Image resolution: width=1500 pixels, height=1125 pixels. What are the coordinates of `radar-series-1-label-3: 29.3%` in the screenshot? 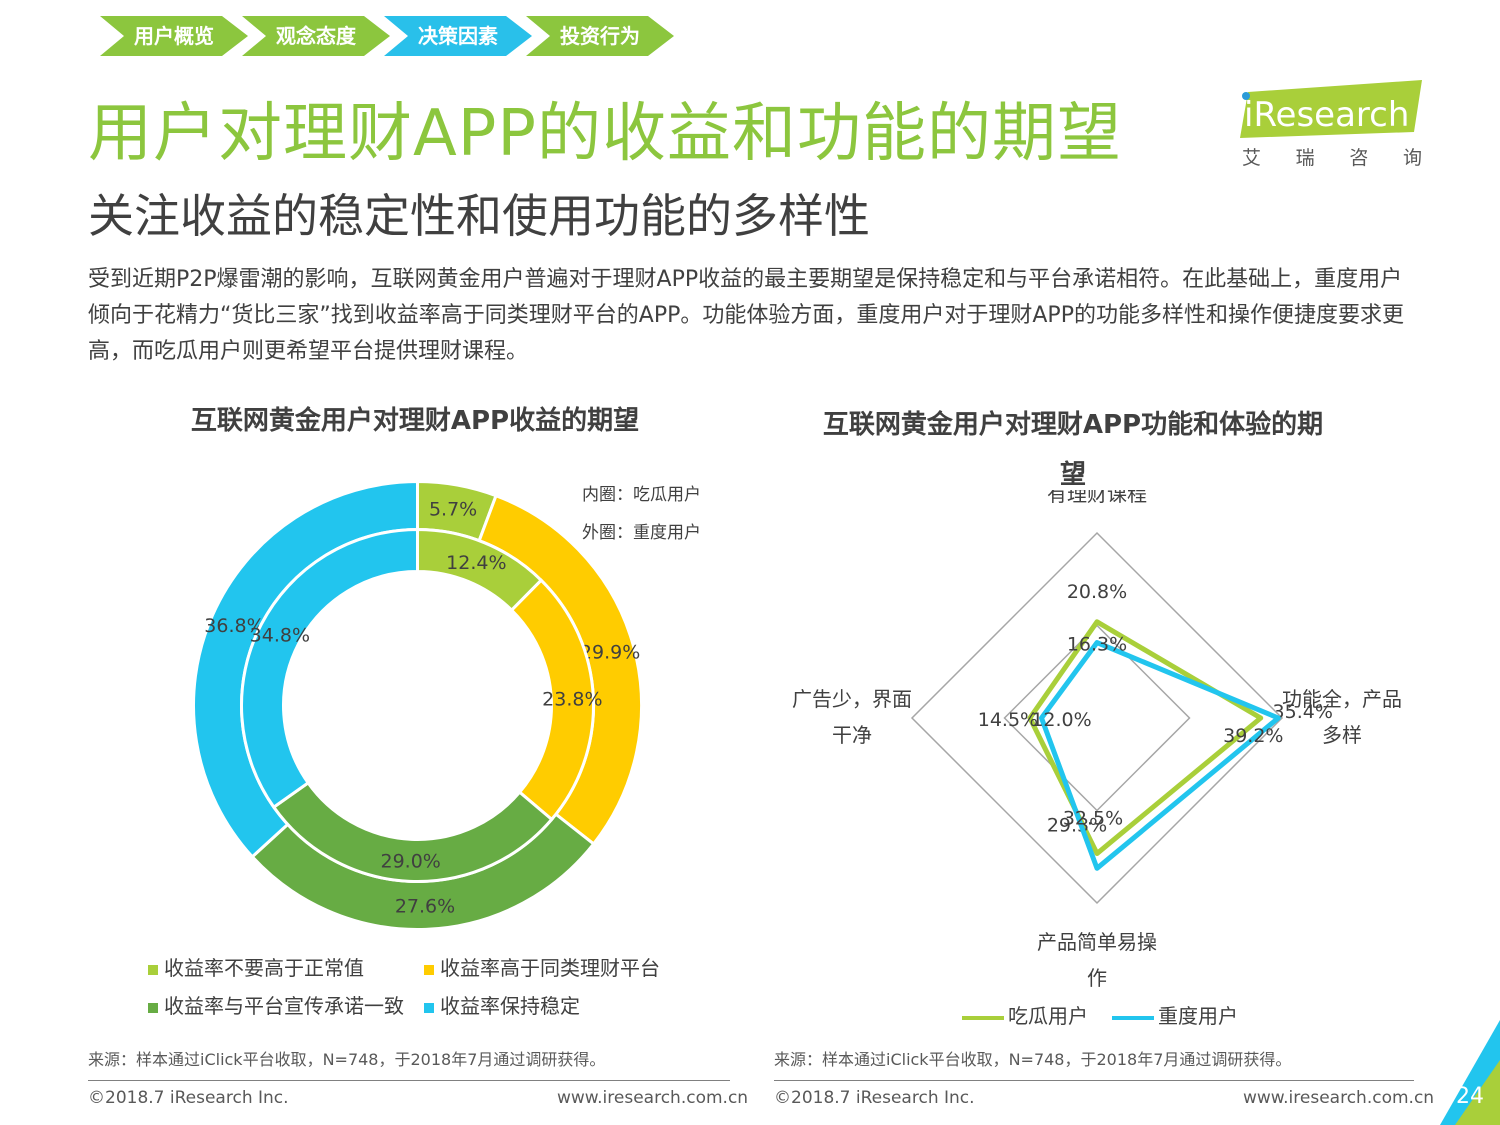 It's located at (1077, 826).